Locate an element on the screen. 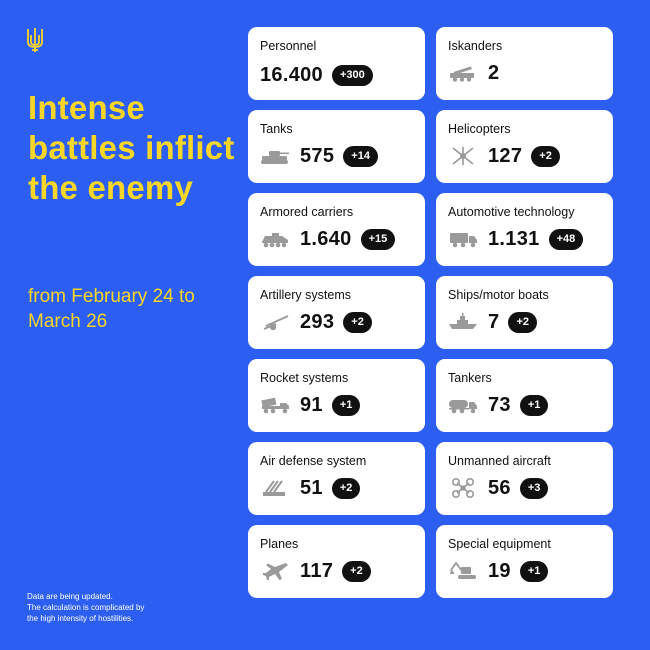 Image resolution: width=650 pixels, height=650 pixels. stat-label: Air defense system is located at coordinates (313, 461).